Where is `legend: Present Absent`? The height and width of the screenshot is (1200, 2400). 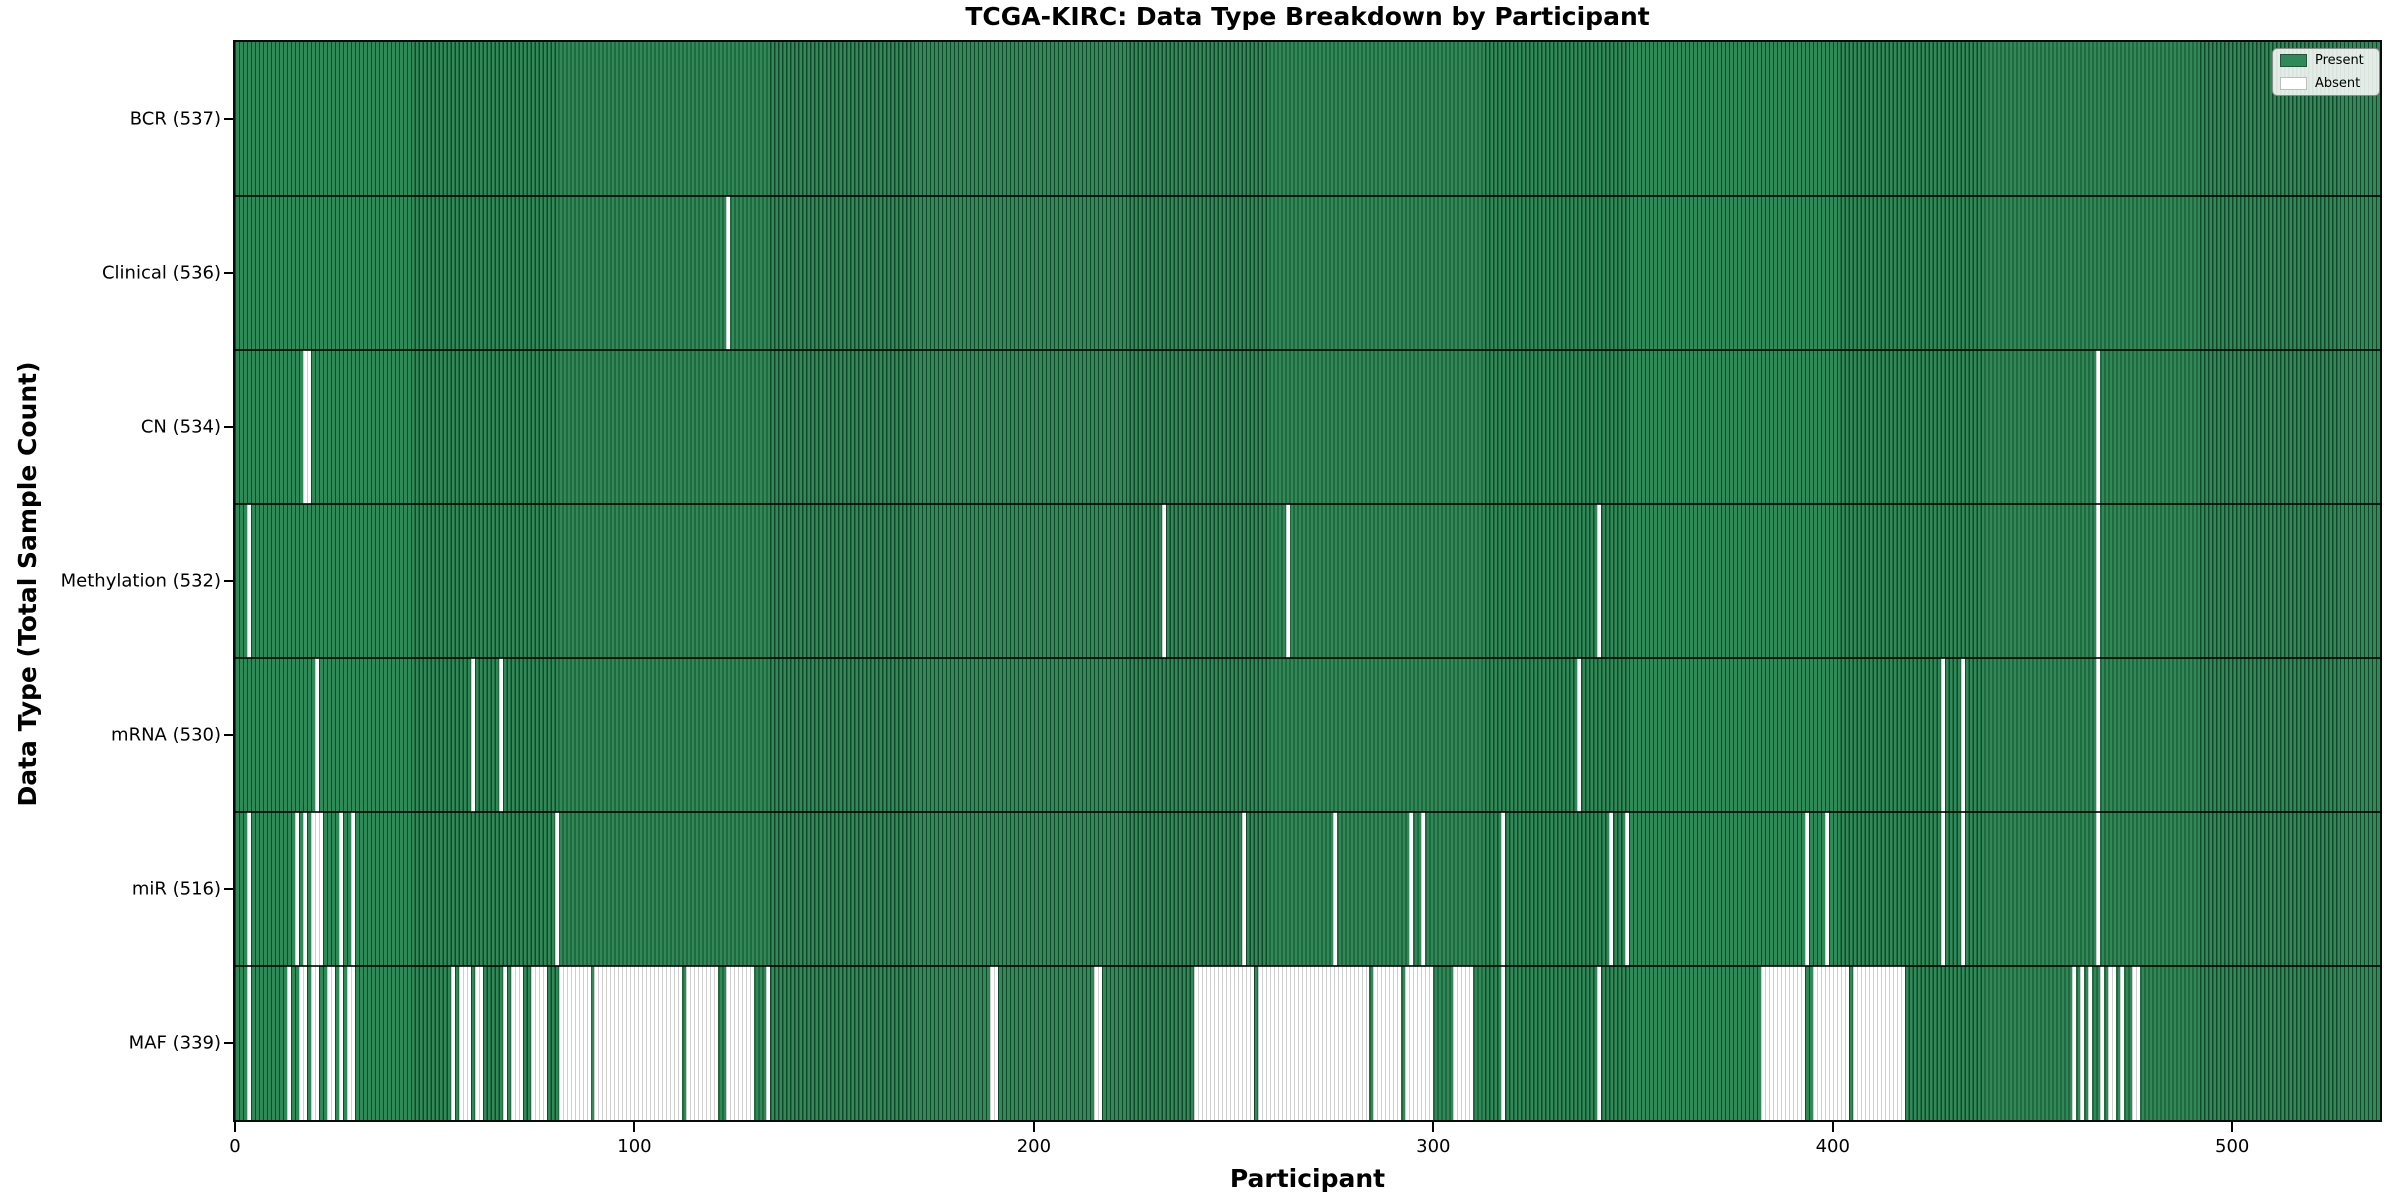
legend: Present Absent is located at coordinates (2326, 72).